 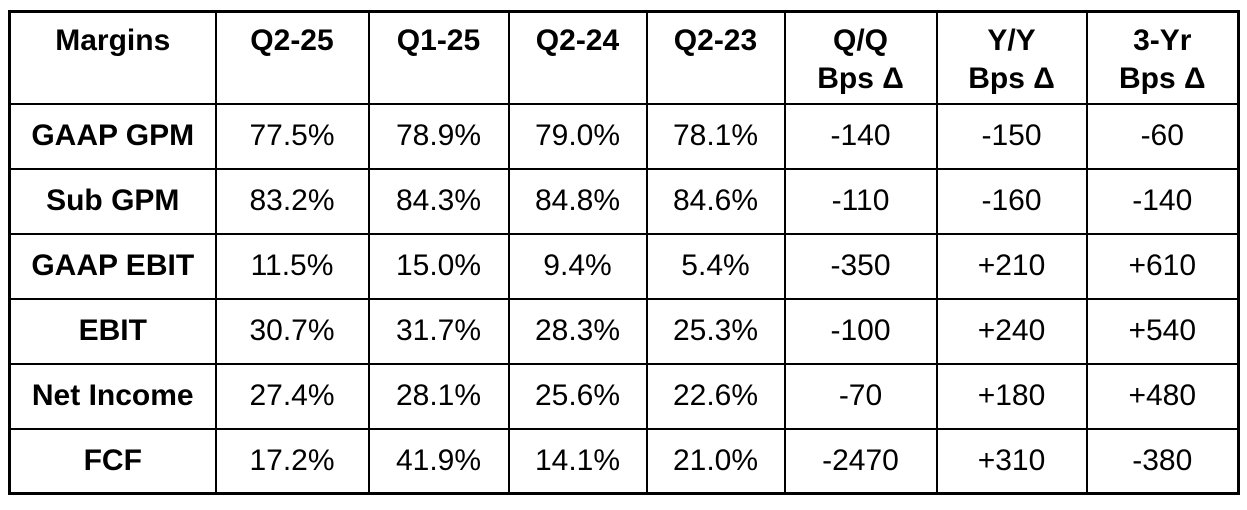 I want to click on row-label: Net Income, so click(x=112, y=396).